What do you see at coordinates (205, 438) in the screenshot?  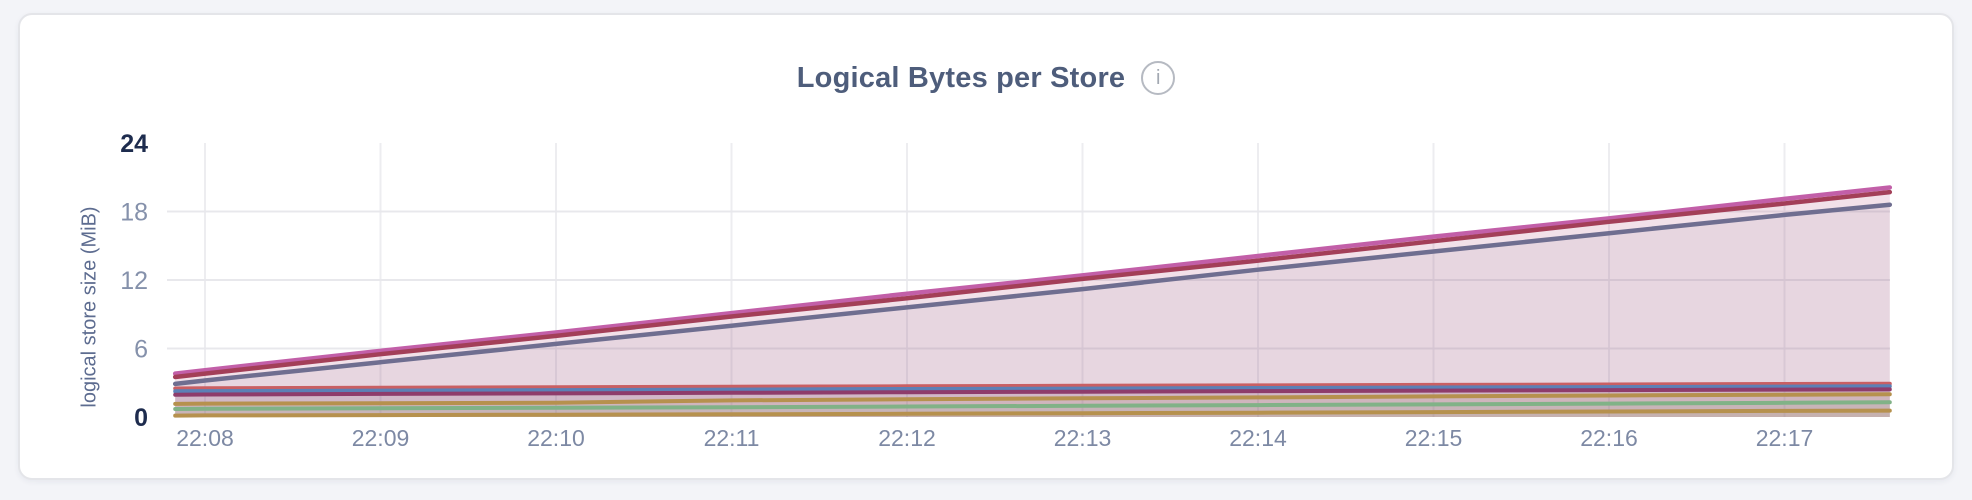 I see `x-tick-label: 22:08` at bounding box center [205, 438].